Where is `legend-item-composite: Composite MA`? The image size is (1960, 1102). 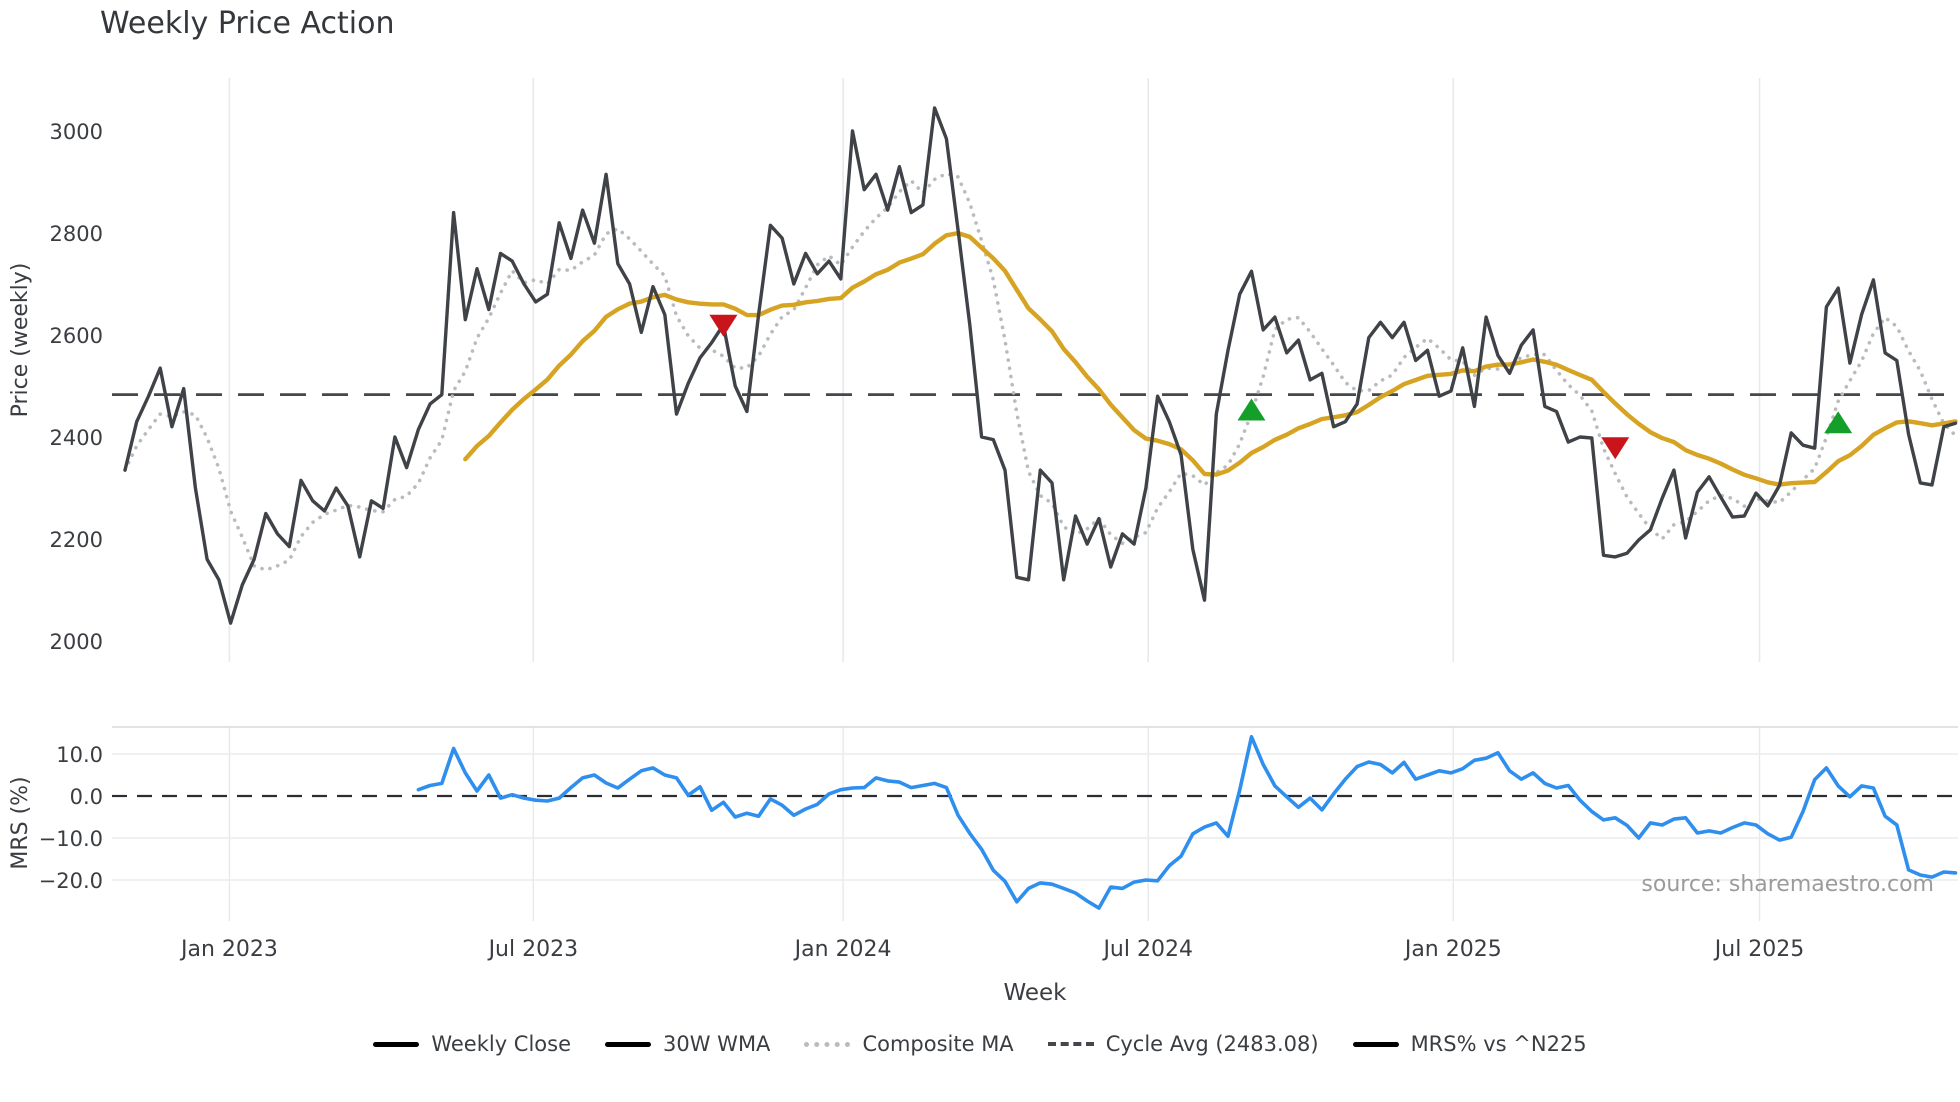
legend-item-composite: Composite MA is located at coordinates (909, 1044).